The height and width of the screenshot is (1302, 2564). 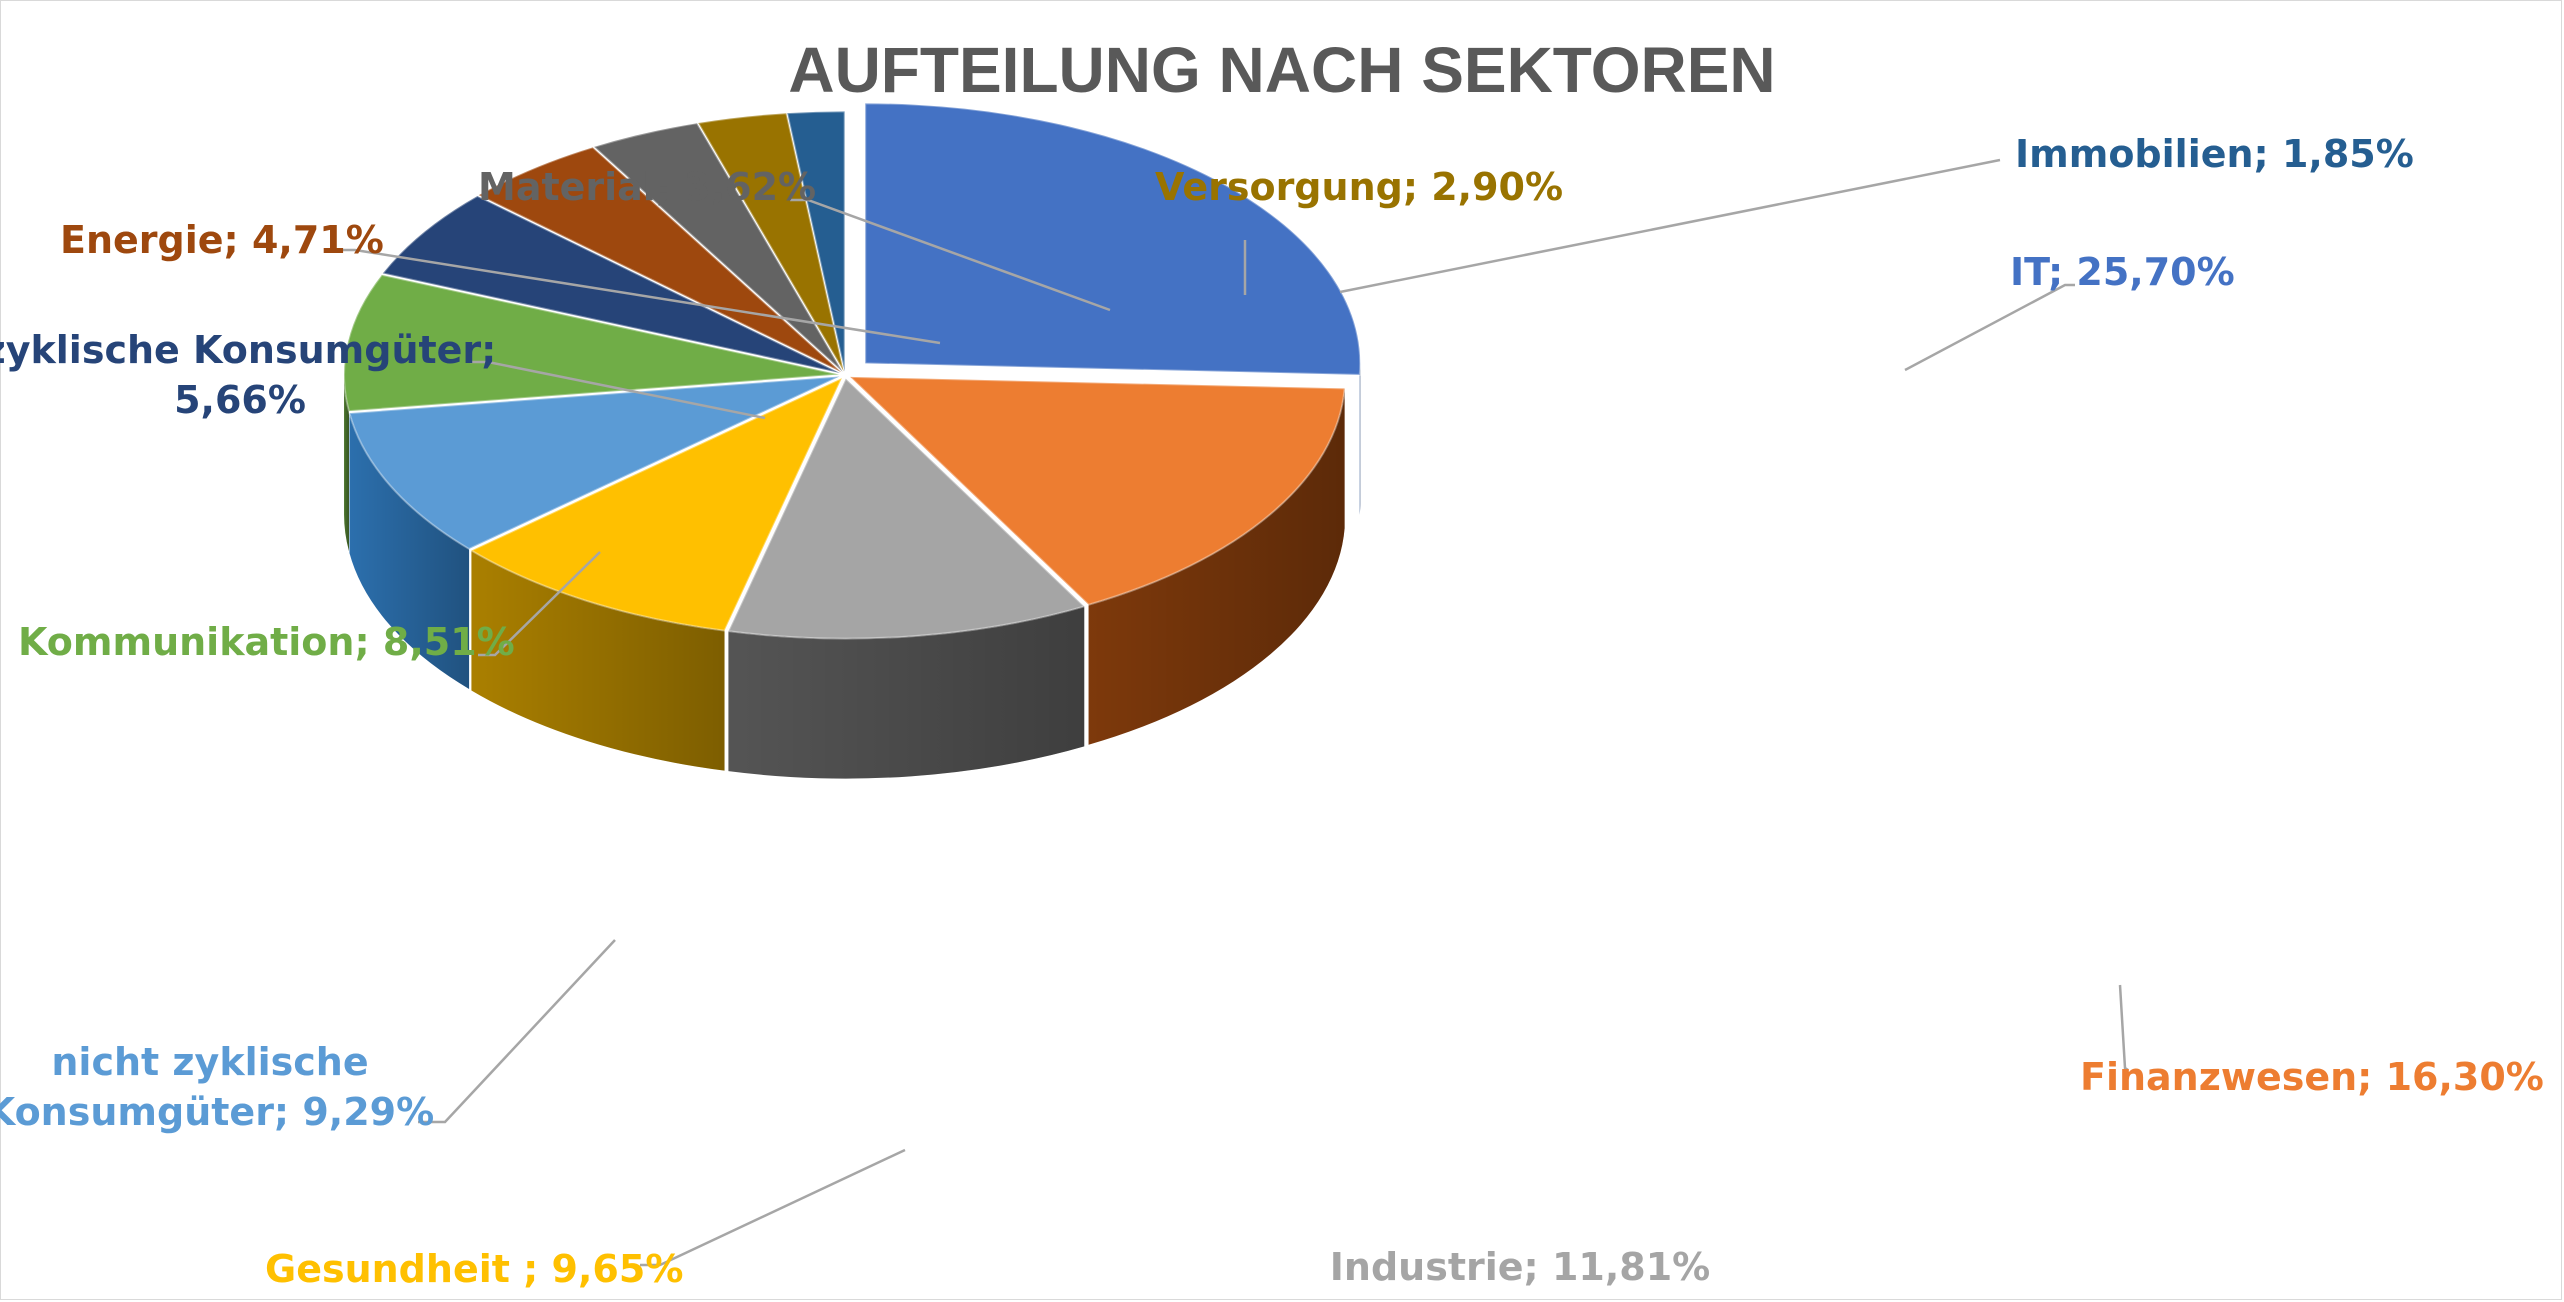 I want to click on slice-industrie, so click(x=906, y=508).